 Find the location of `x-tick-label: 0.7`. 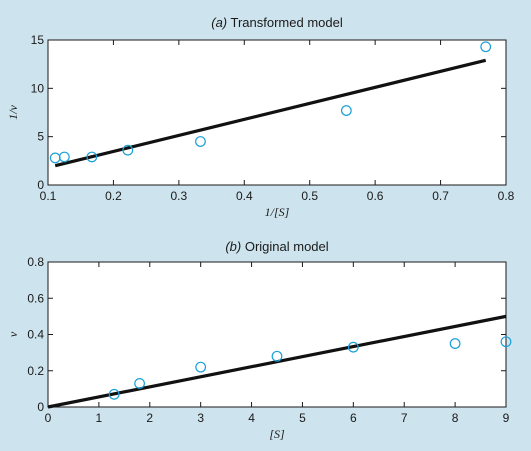

x-tick-label: 0.7 is located at coordinates (440, 196).